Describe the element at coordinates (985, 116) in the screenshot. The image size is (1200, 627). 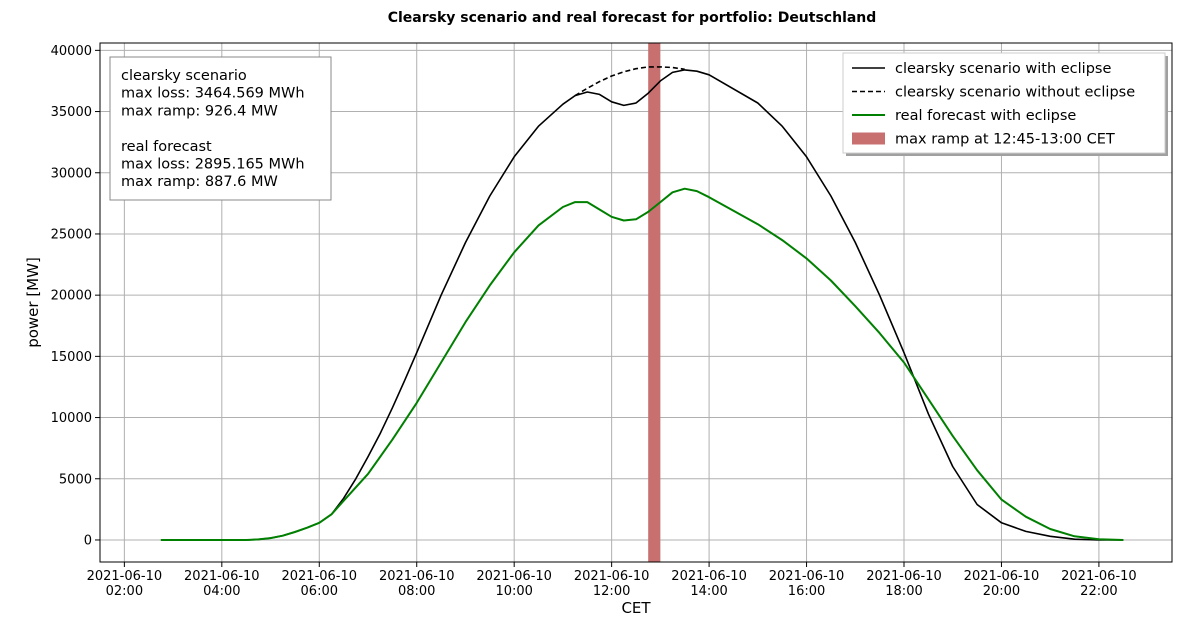
I see `legend-label: real forecast with eclipse` at that location.